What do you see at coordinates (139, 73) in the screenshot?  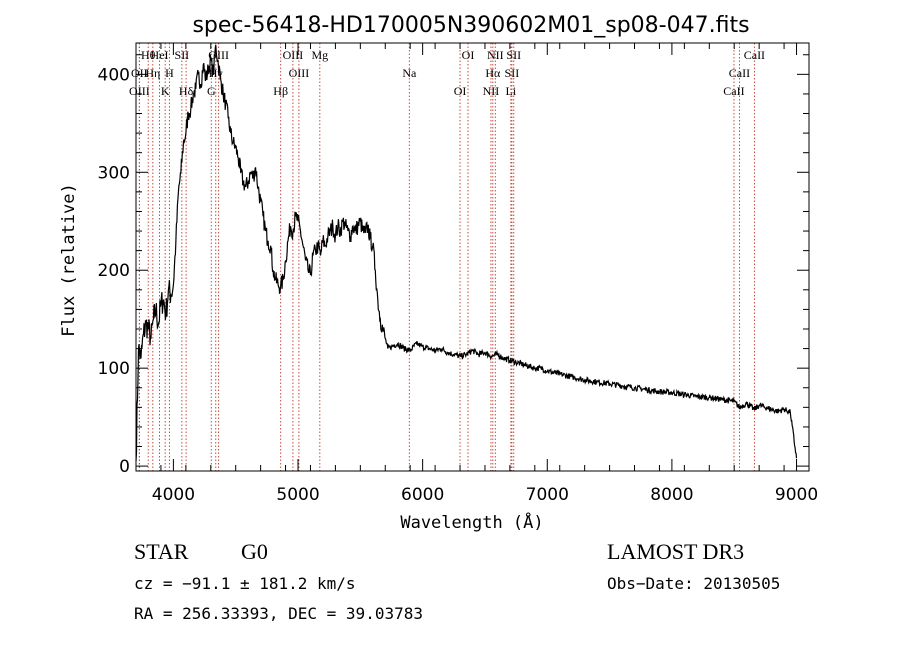 I see `spectral-line-label: OII` at bounding box center [139, 73].